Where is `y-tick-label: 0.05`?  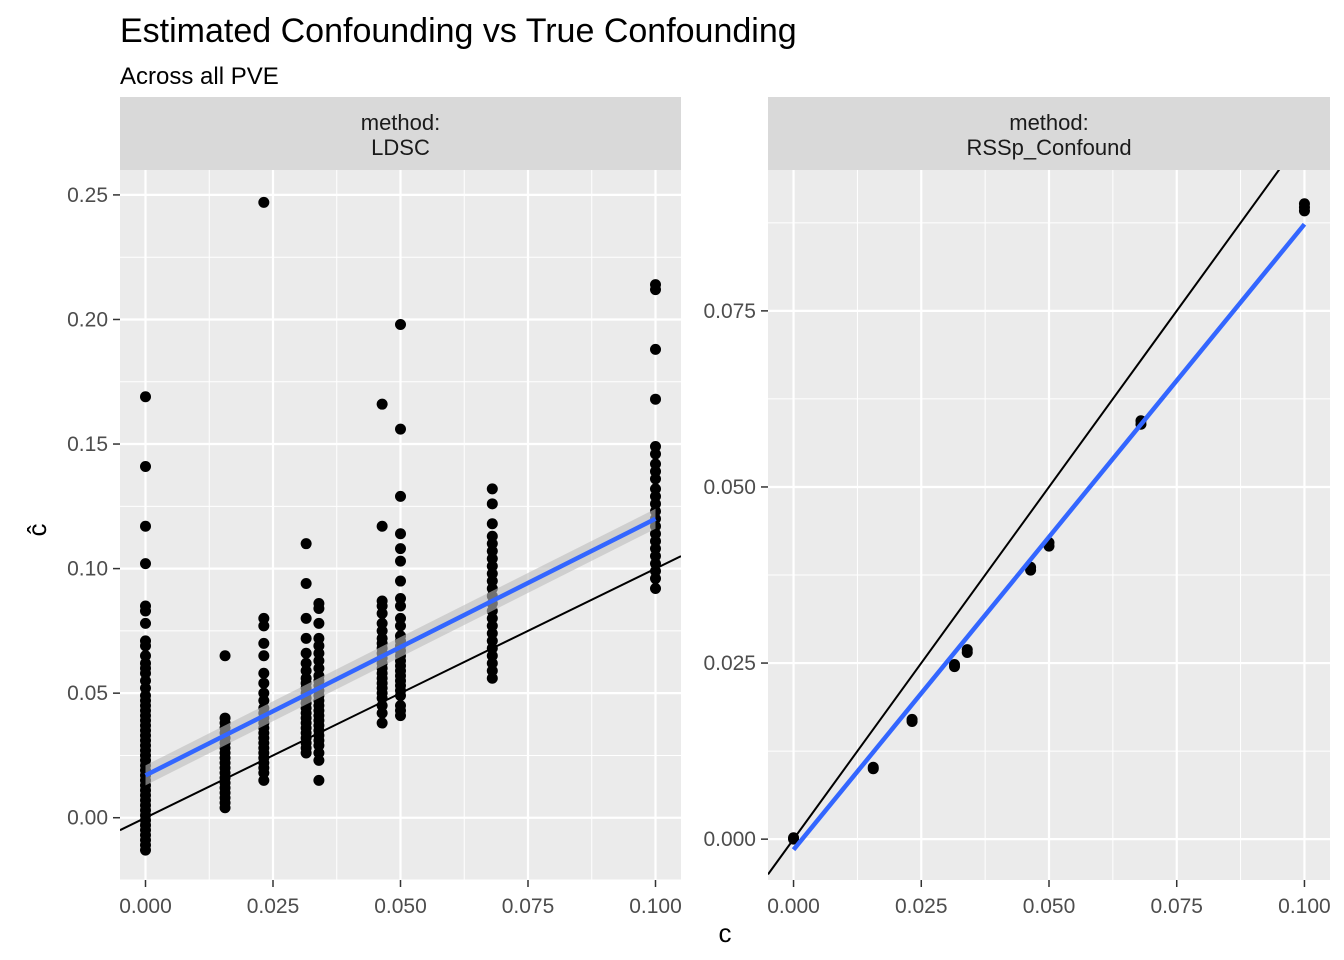
y-tick-label: 0.05 is located at coordinates (87, 693).